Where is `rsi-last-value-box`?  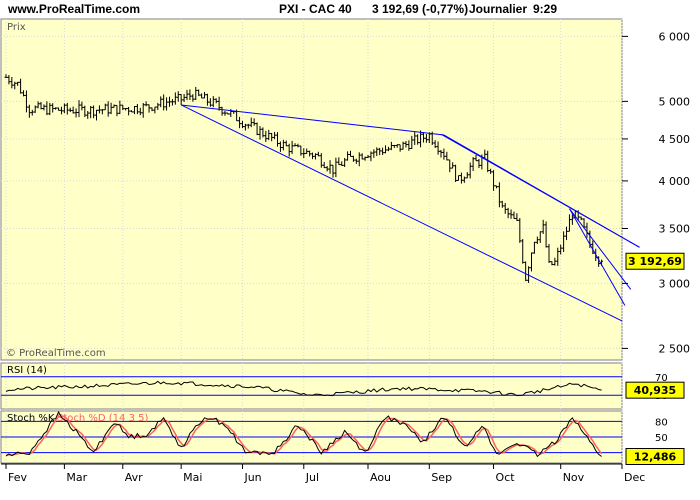
rsi-last-value-box is located at coordinates (655, 390).